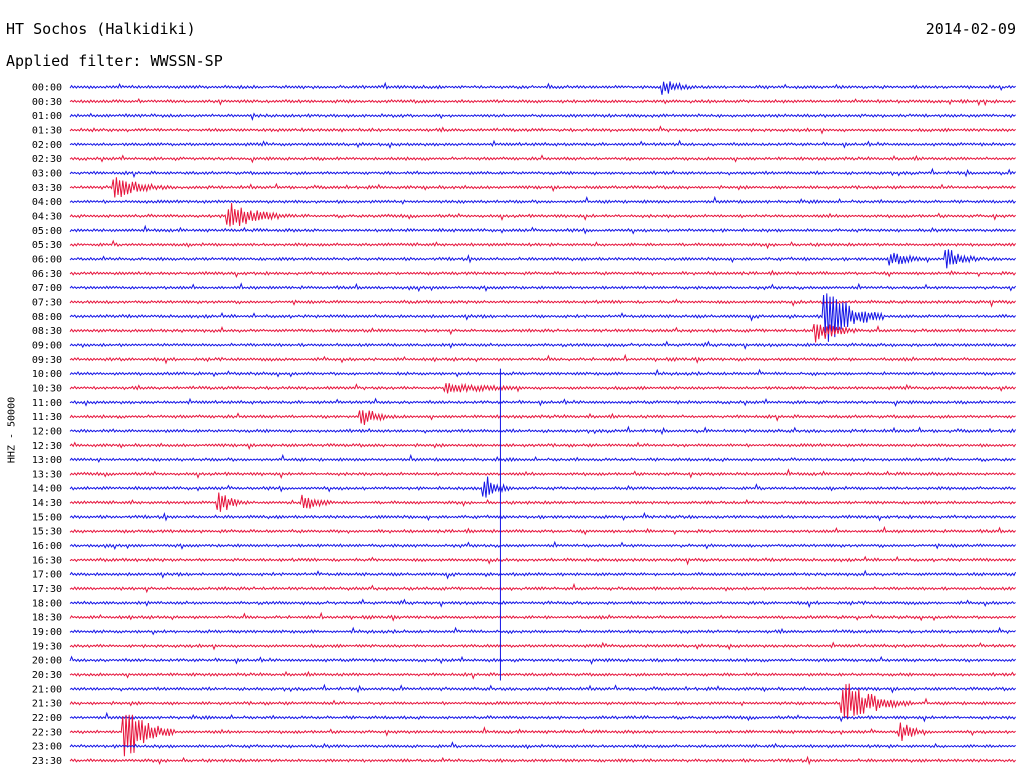 Image resolution: width=1024 pixels, height=780 pixels. What do you see at coordinates (47, 116) in the screenshot?
I see `time-label: 01:00` at bounding box center [47, 116].